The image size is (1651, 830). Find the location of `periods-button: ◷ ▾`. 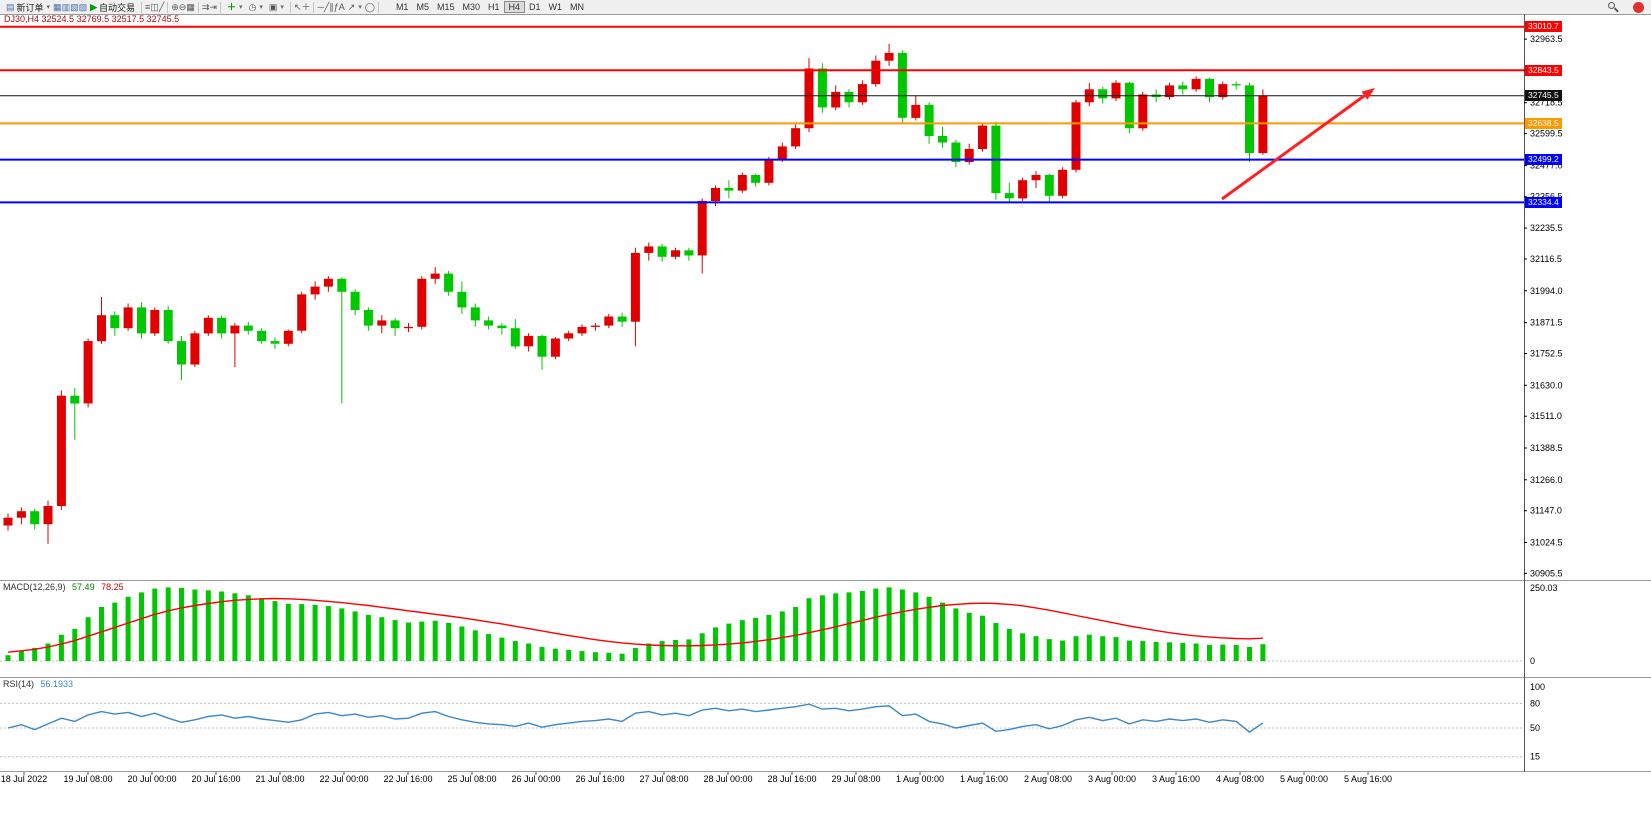

periods-button: ◷ ▾ is located at coordinates (255, 7).